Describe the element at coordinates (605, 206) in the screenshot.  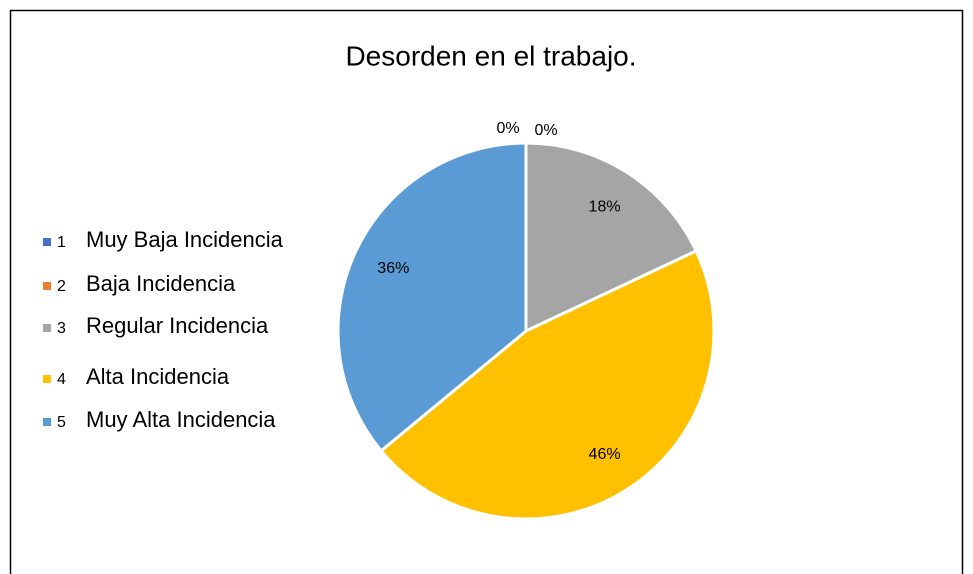
I see `data-label: 18%` at that location.